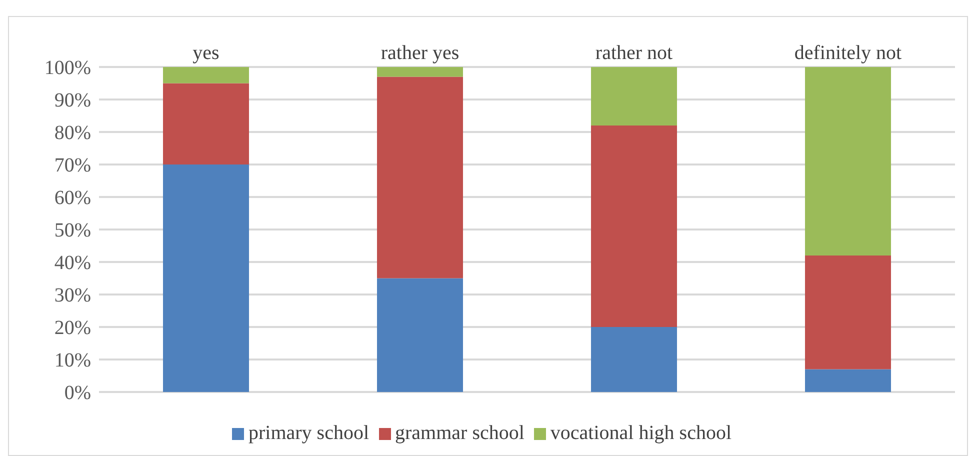 Image resolution: width=976 pixels, height=456 pixels. What do you see at coordinates (72, 295) in the screenshot?
I see `y-tick-label: 30%` at bounding box center [72, 295].